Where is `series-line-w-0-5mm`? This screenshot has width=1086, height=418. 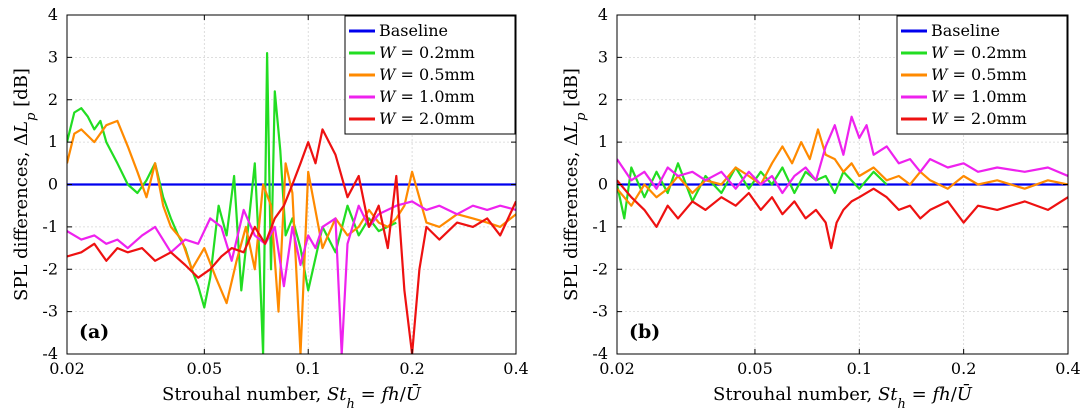
series-line-w-0-5mm is located at coordinates (842, 167).